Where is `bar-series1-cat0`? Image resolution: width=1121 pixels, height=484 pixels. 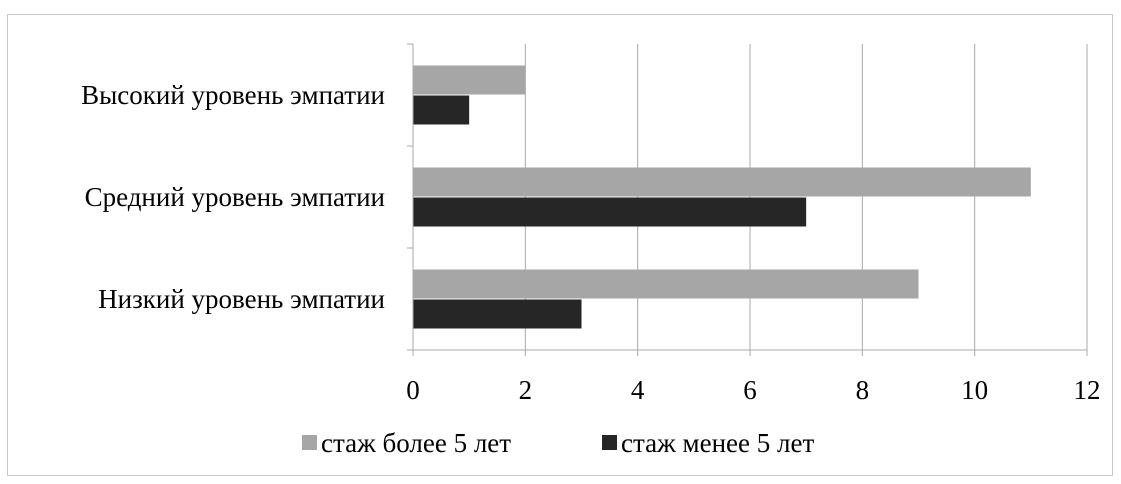
bar-series1-cat0 is located at coordinates (441, 110).